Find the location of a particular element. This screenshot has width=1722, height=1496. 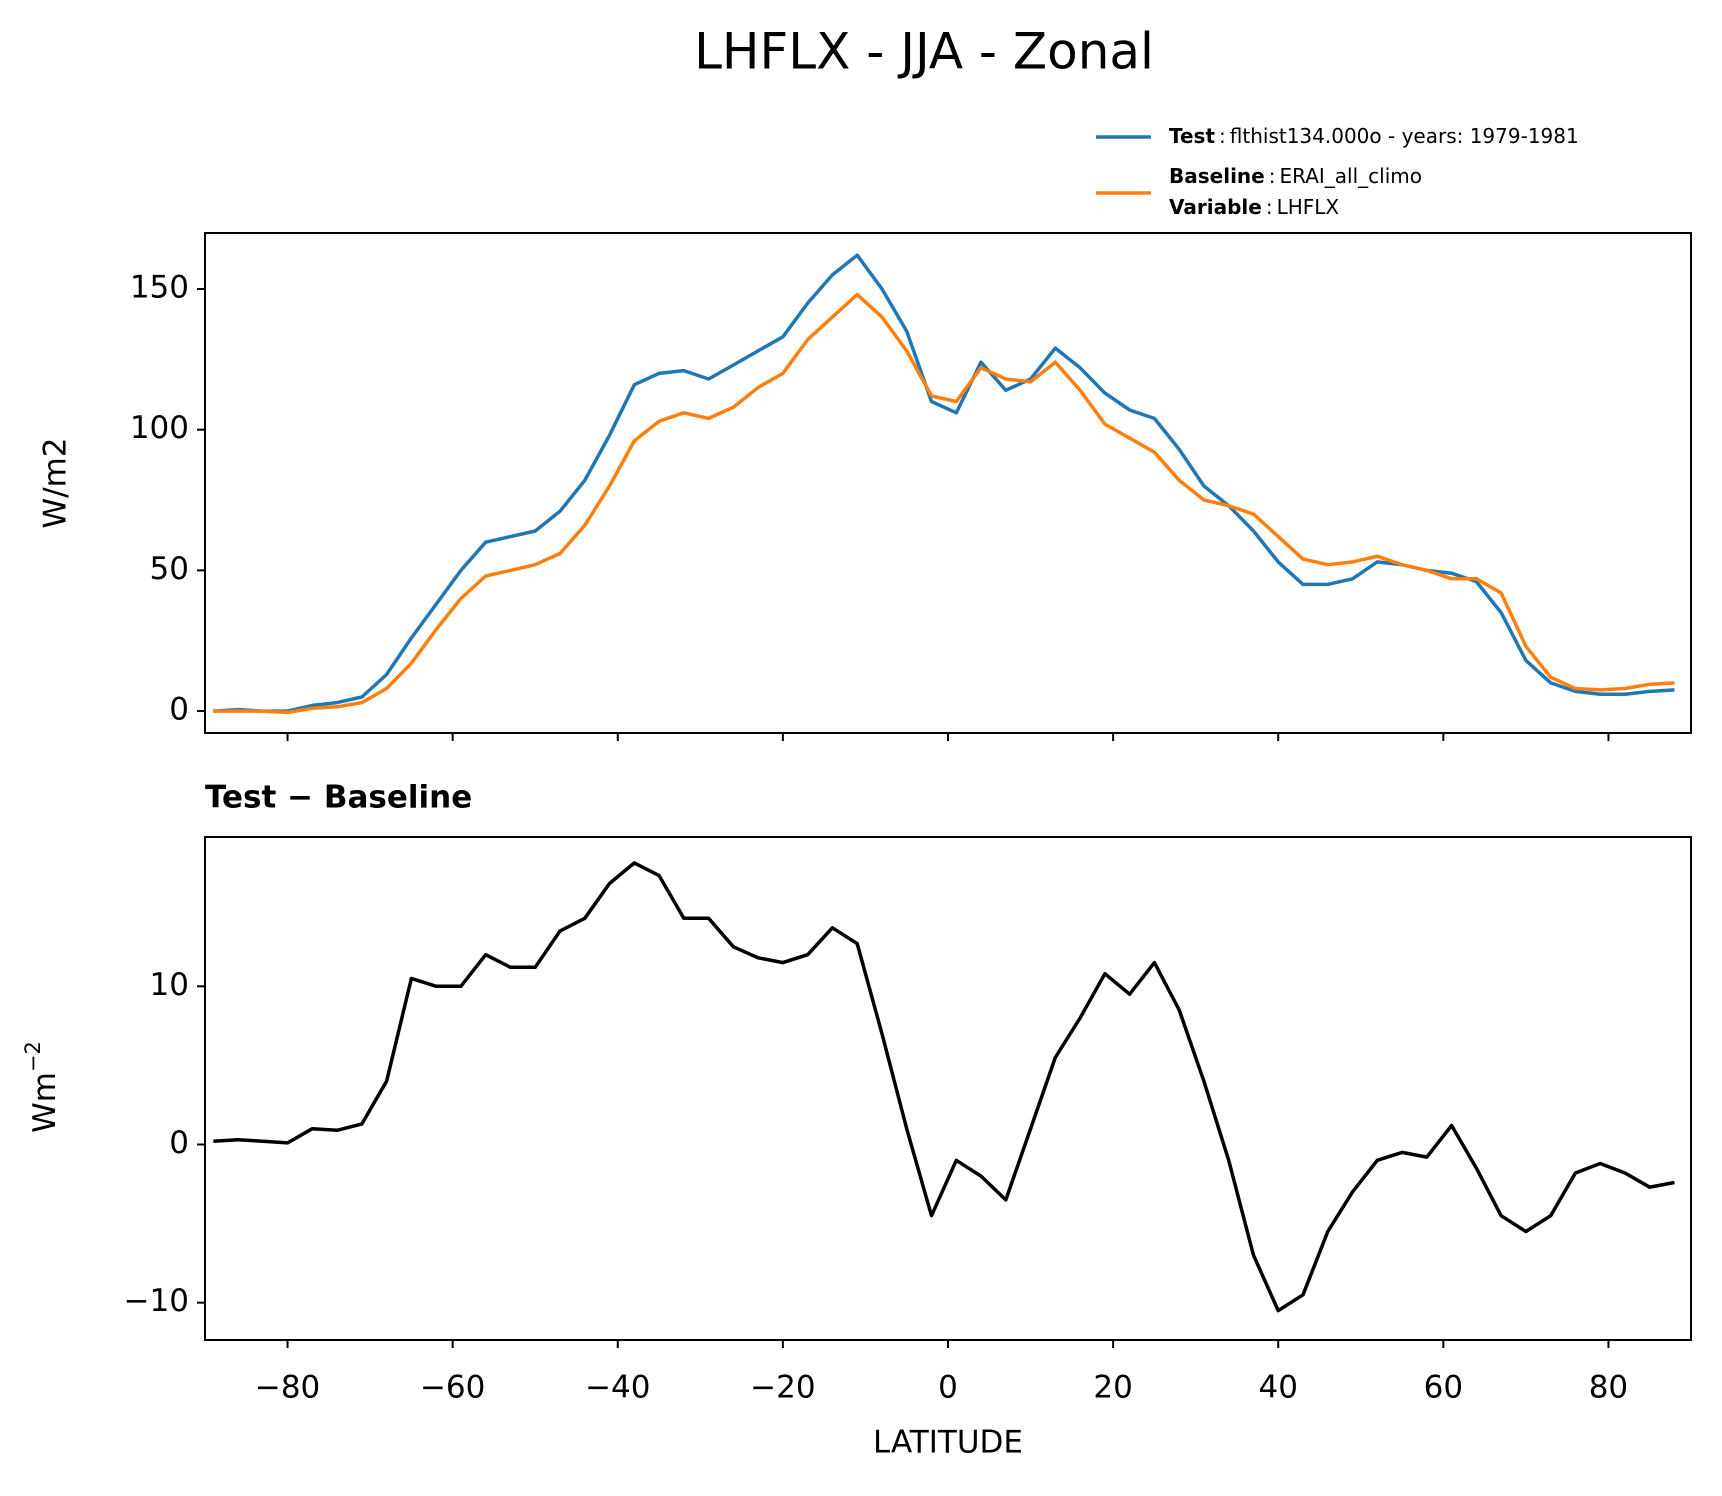

legend-name: Baseline is located at coordinates (1217, 176).